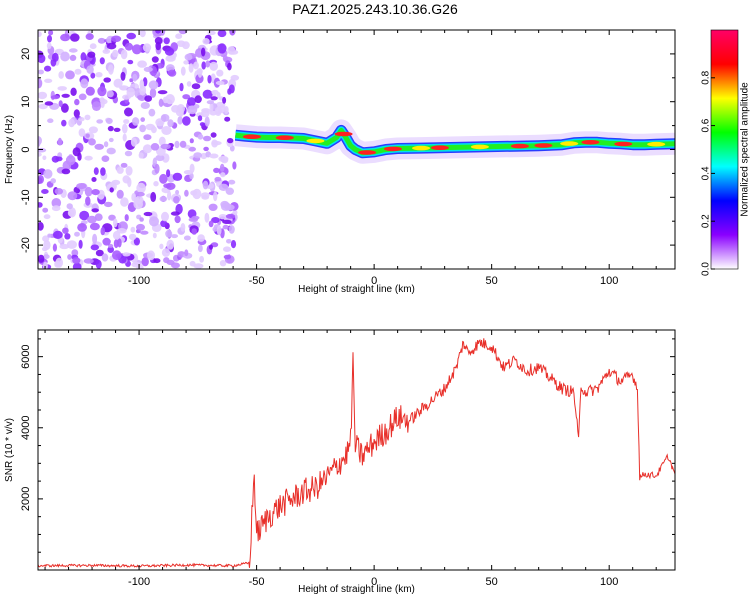  Describe the element at coordinates (26, 499) in the screenshot. I see `y-tick-label: 2000` at that location.